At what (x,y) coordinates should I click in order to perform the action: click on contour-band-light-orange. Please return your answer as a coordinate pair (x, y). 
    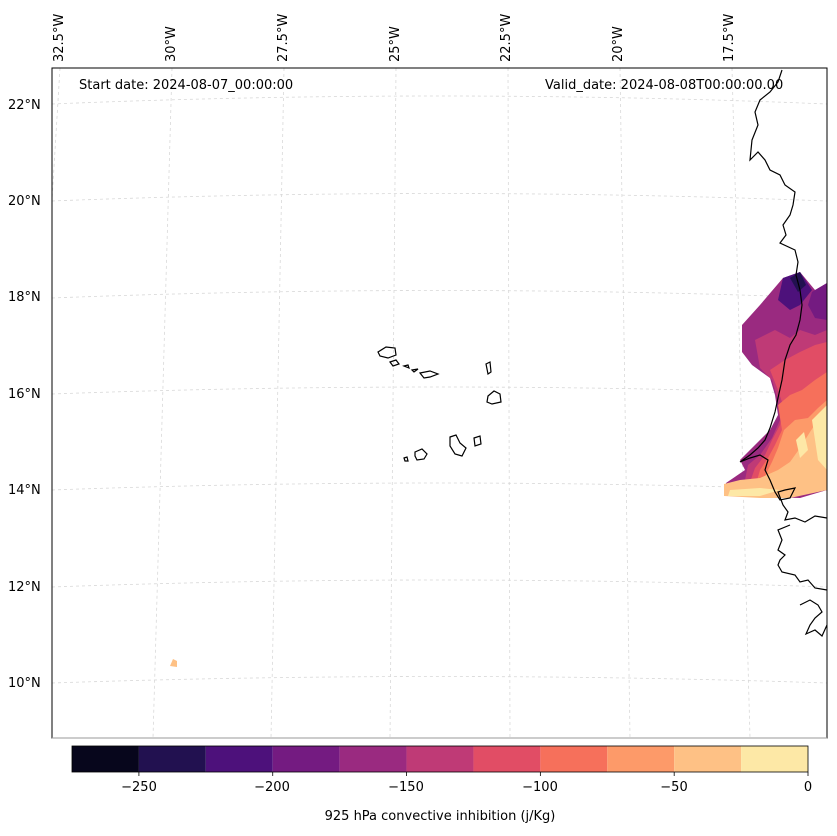
    Looking at the image, I should click on (775, 455).